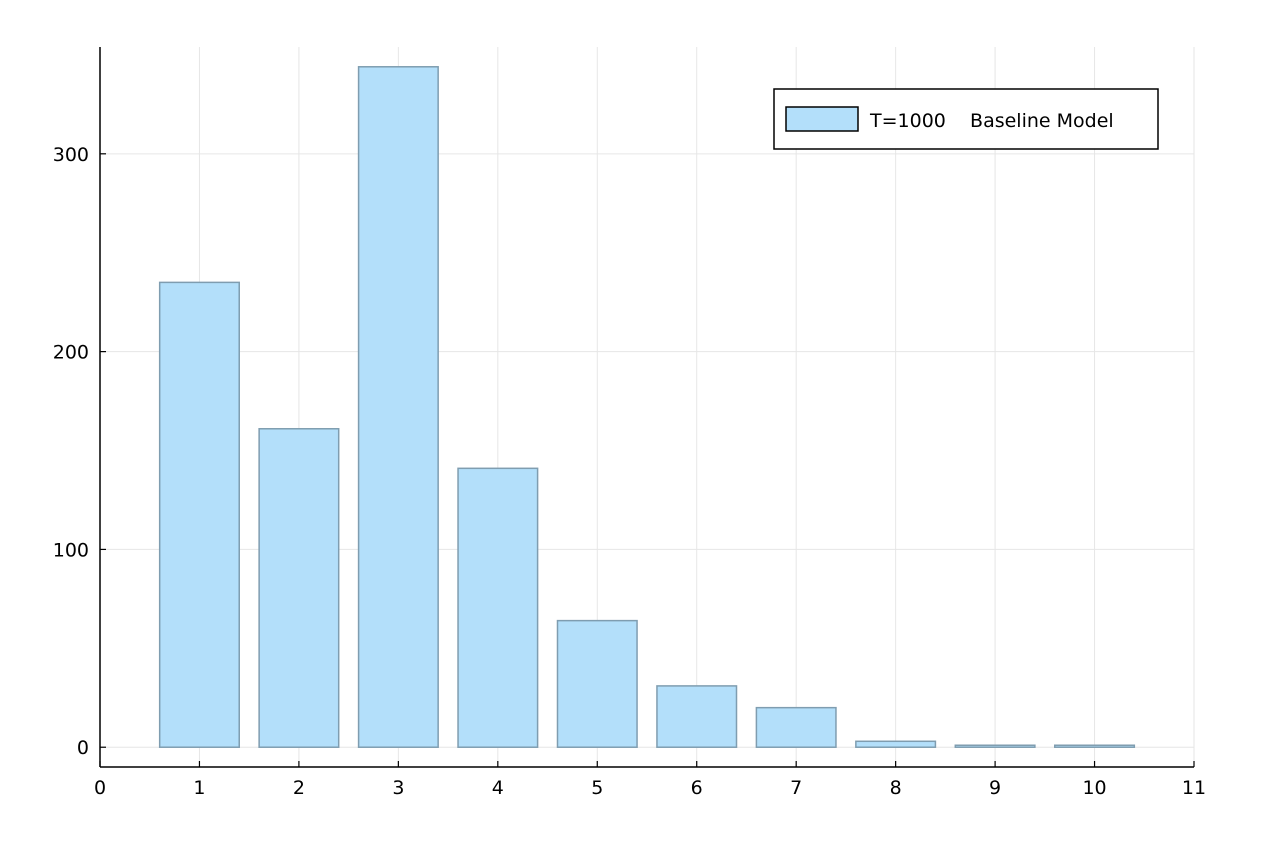  Describe the element at coordinates (498, 788) in the screenshot. I see `x-tick-label: 4` at that location.